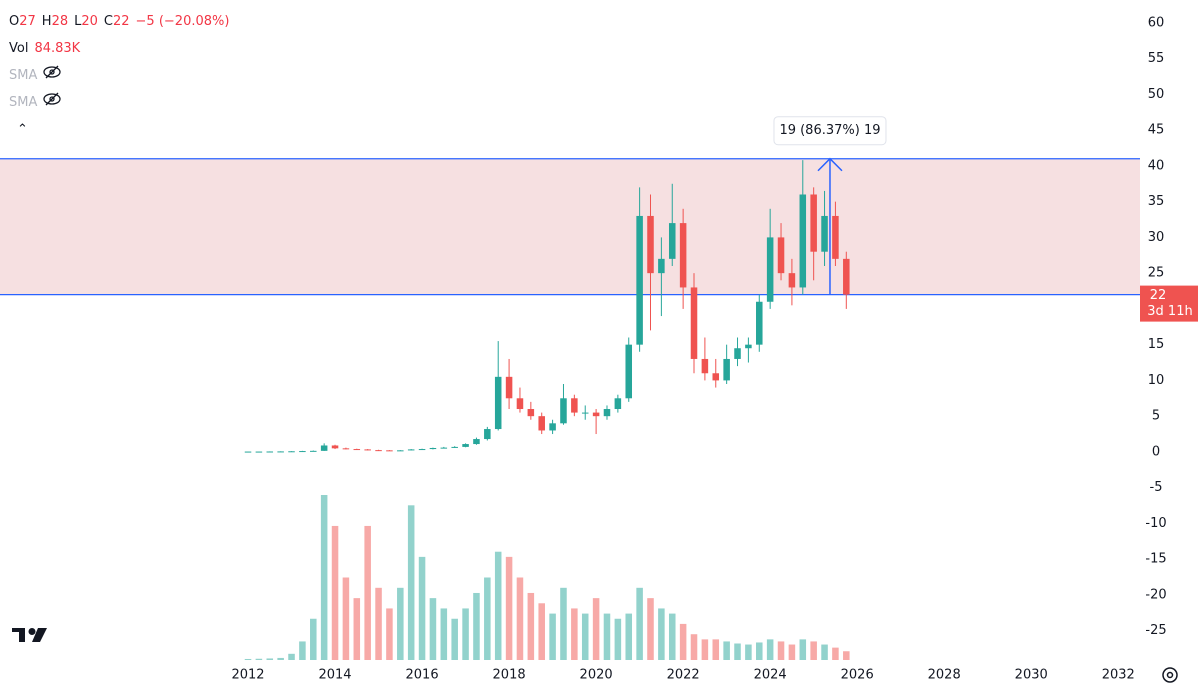  I want to click on x-tick-label: 2032, so click(1118, 675).